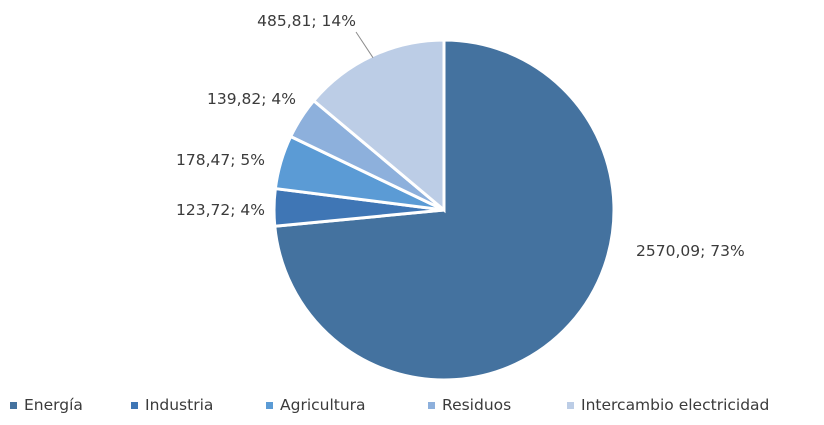  I want to click on data-label-agricultura: 178,47; 5%, so click(220, 160).